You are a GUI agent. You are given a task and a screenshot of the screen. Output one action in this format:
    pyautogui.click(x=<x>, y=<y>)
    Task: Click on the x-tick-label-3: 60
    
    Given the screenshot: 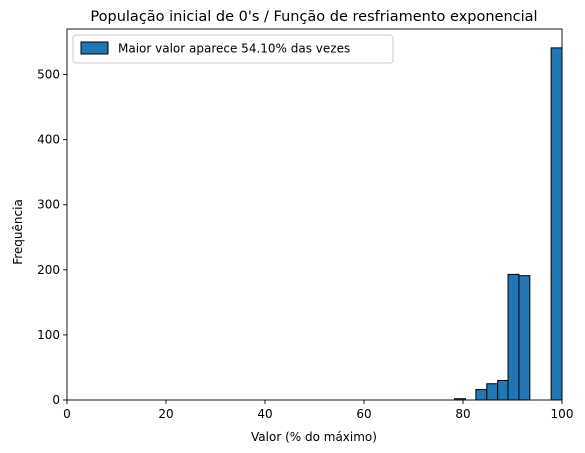 What is the action you would take?
    pyautogui.click(x=363, y=414)
    